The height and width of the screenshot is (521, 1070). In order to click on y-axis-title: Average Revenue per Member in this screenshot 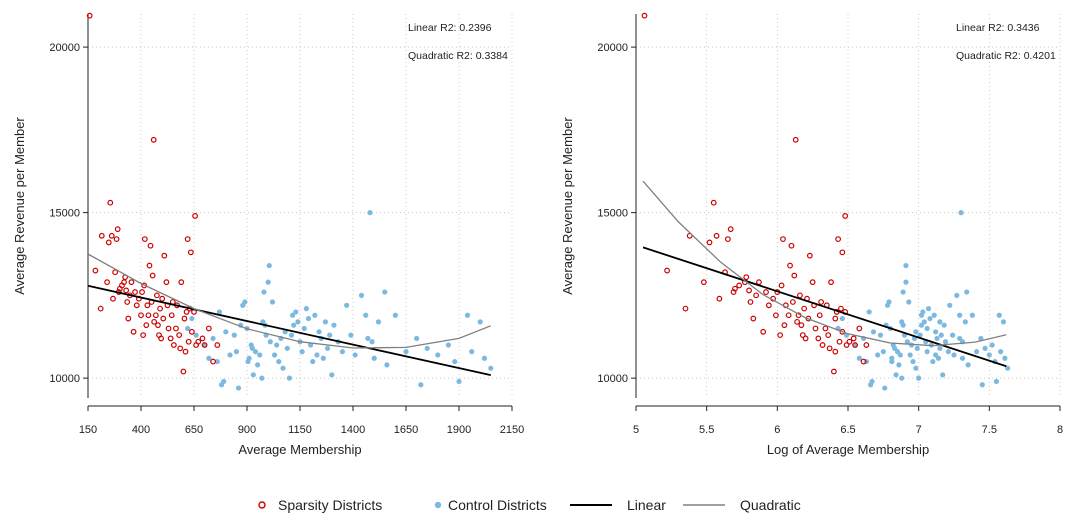, I will do `click(19, 206)`.